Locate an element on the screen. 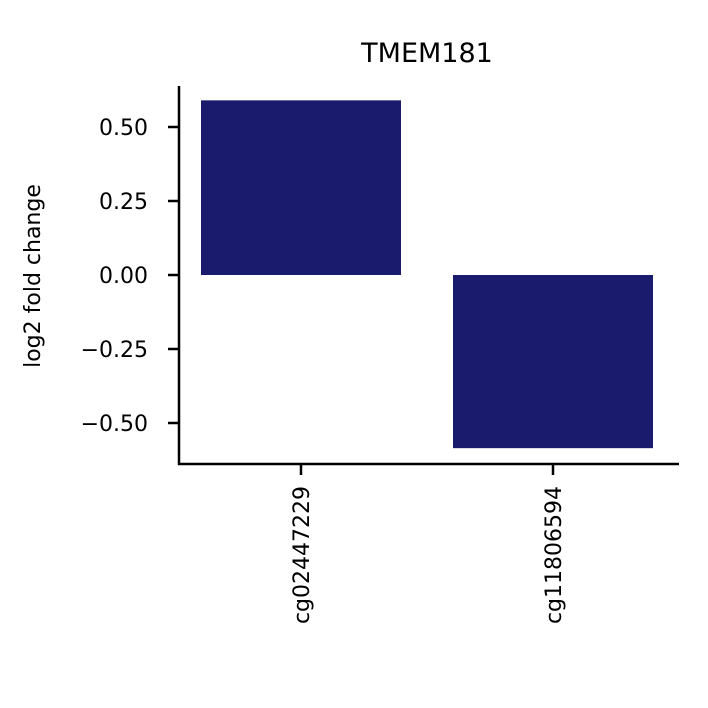 The image size is (708, 708). y-tick-label: −0.25 is located at coordinates (114, 350).